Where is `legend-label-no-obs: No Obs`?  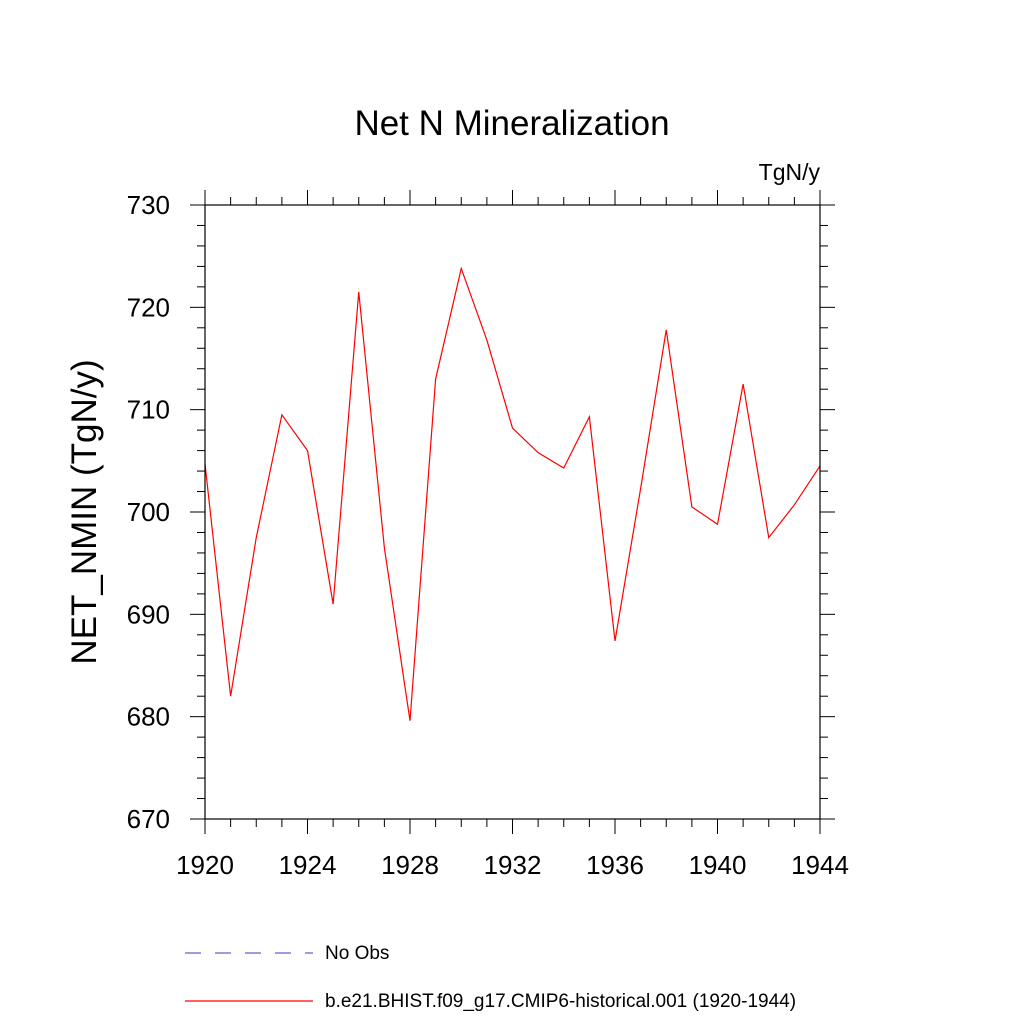
legend-label-no-obs: No Obs is located at coordinates (357, 953).